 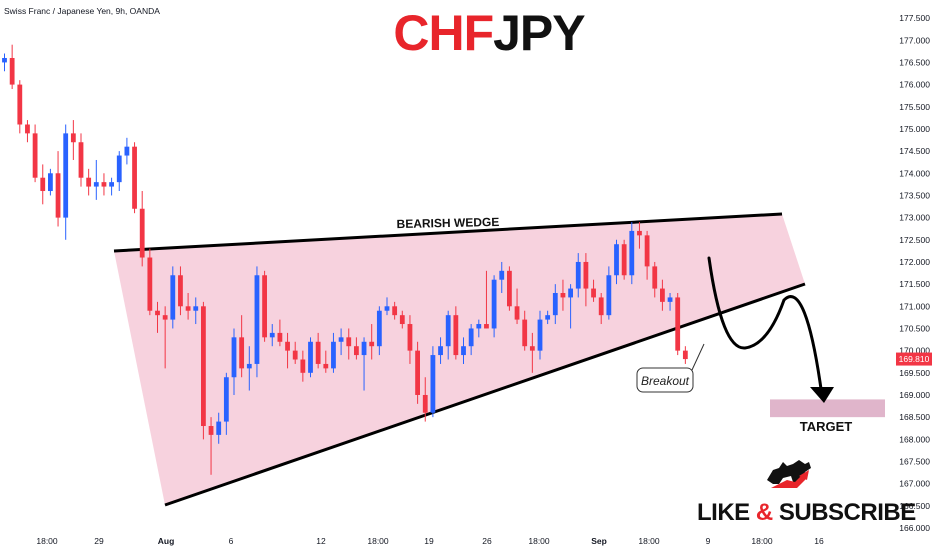 I want to click on target-label: TARGET, so click(x=826, y=426).